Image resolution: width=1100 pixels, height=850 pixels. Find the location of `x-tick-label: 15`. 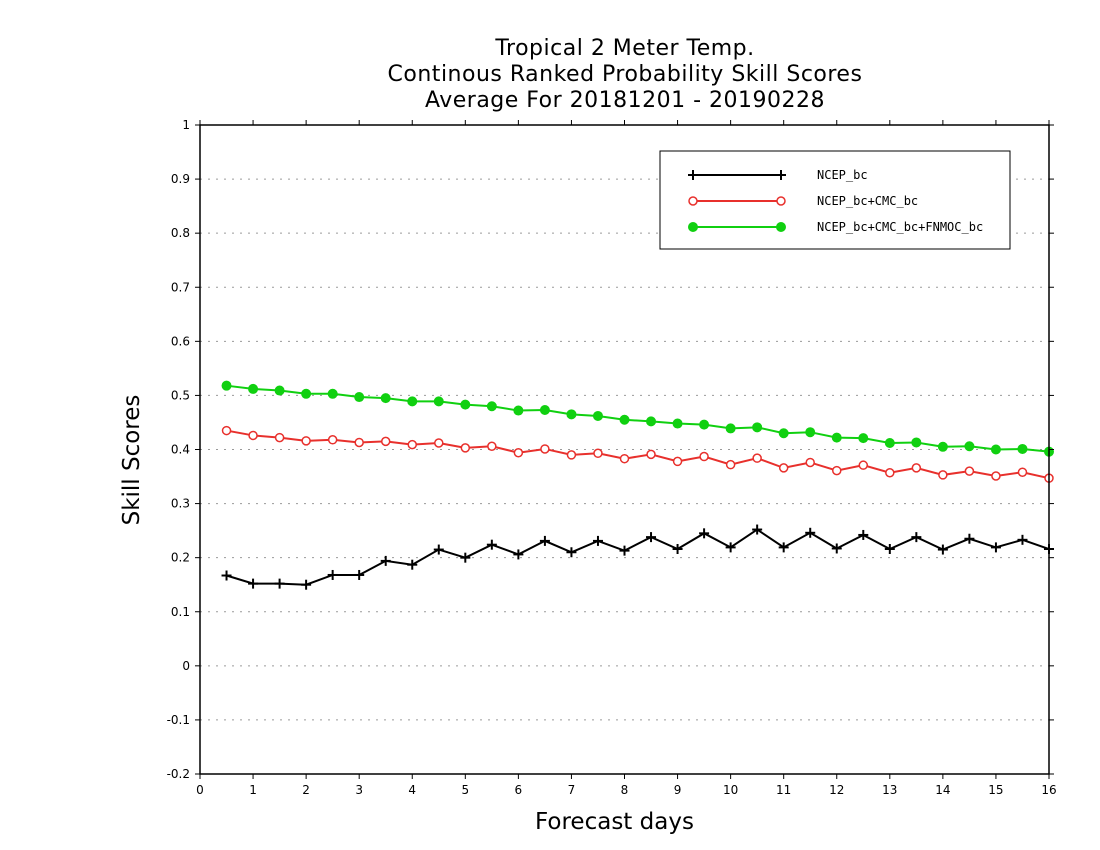

x-tick-label: 15 is located at coordinates (995, 790).